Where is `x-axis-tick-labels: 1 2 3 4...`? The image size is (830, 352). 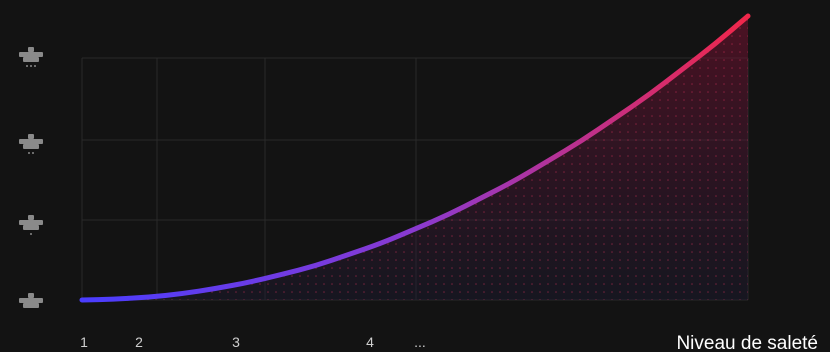 x-axis-tick-labels: 1 2 3 4... is located at coordinates (253, 342).